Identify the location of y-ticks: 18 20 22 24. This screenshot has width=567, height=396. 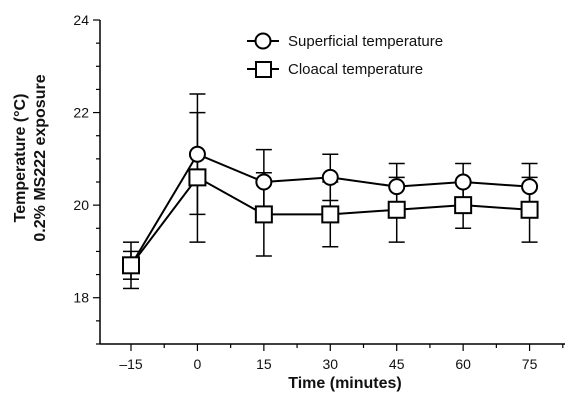
(86, 178).